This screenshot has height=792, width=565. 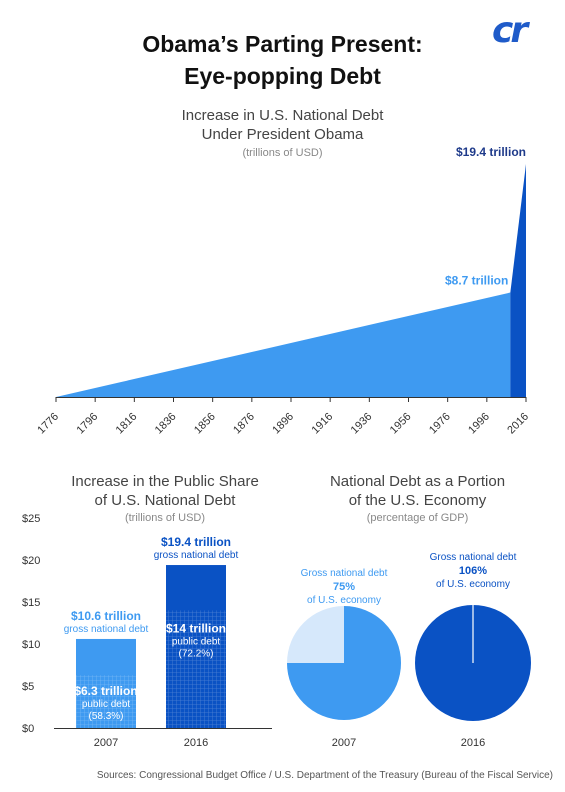 I want to click on area-x-tick-label: 1896, so click(x=283, y=424).